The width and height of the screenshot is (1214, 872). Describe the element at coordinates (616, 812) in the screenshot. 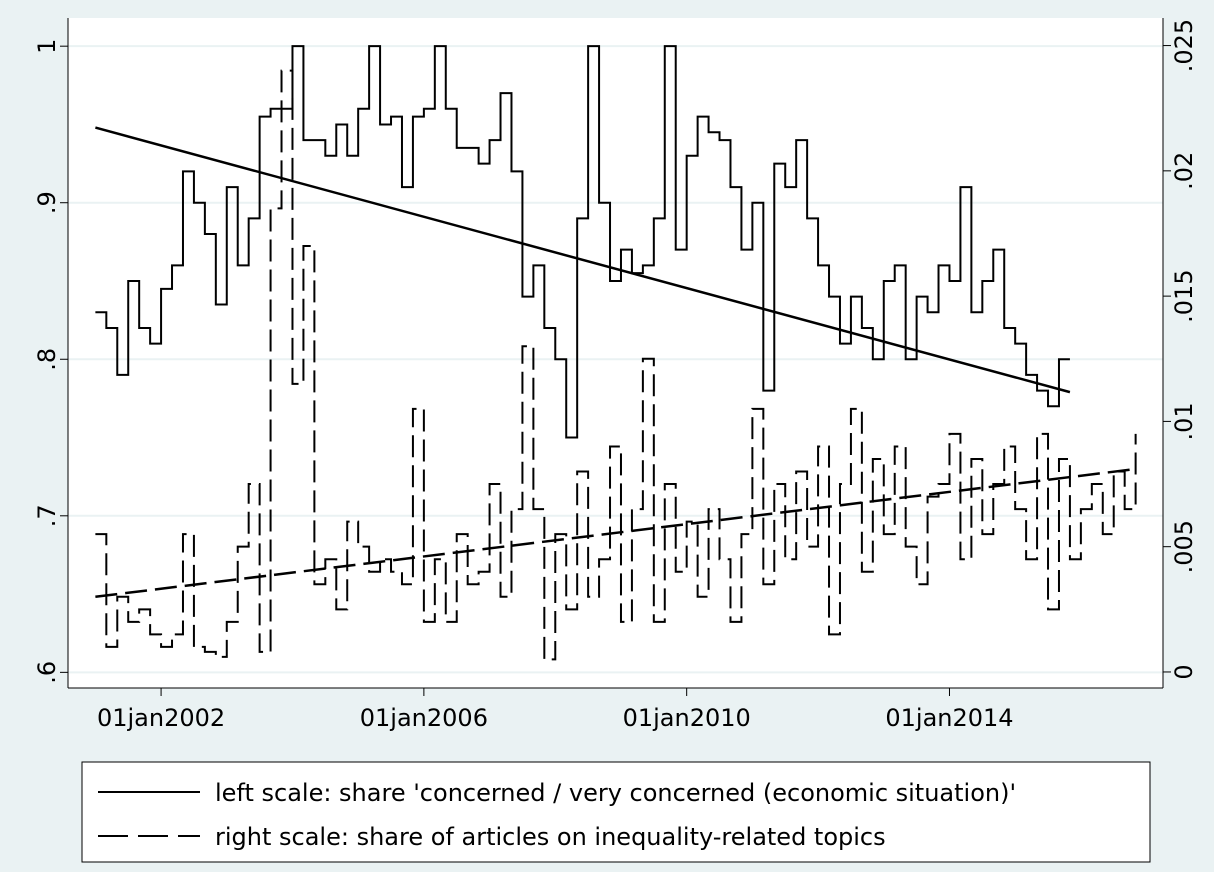

I see `legend` at that location.